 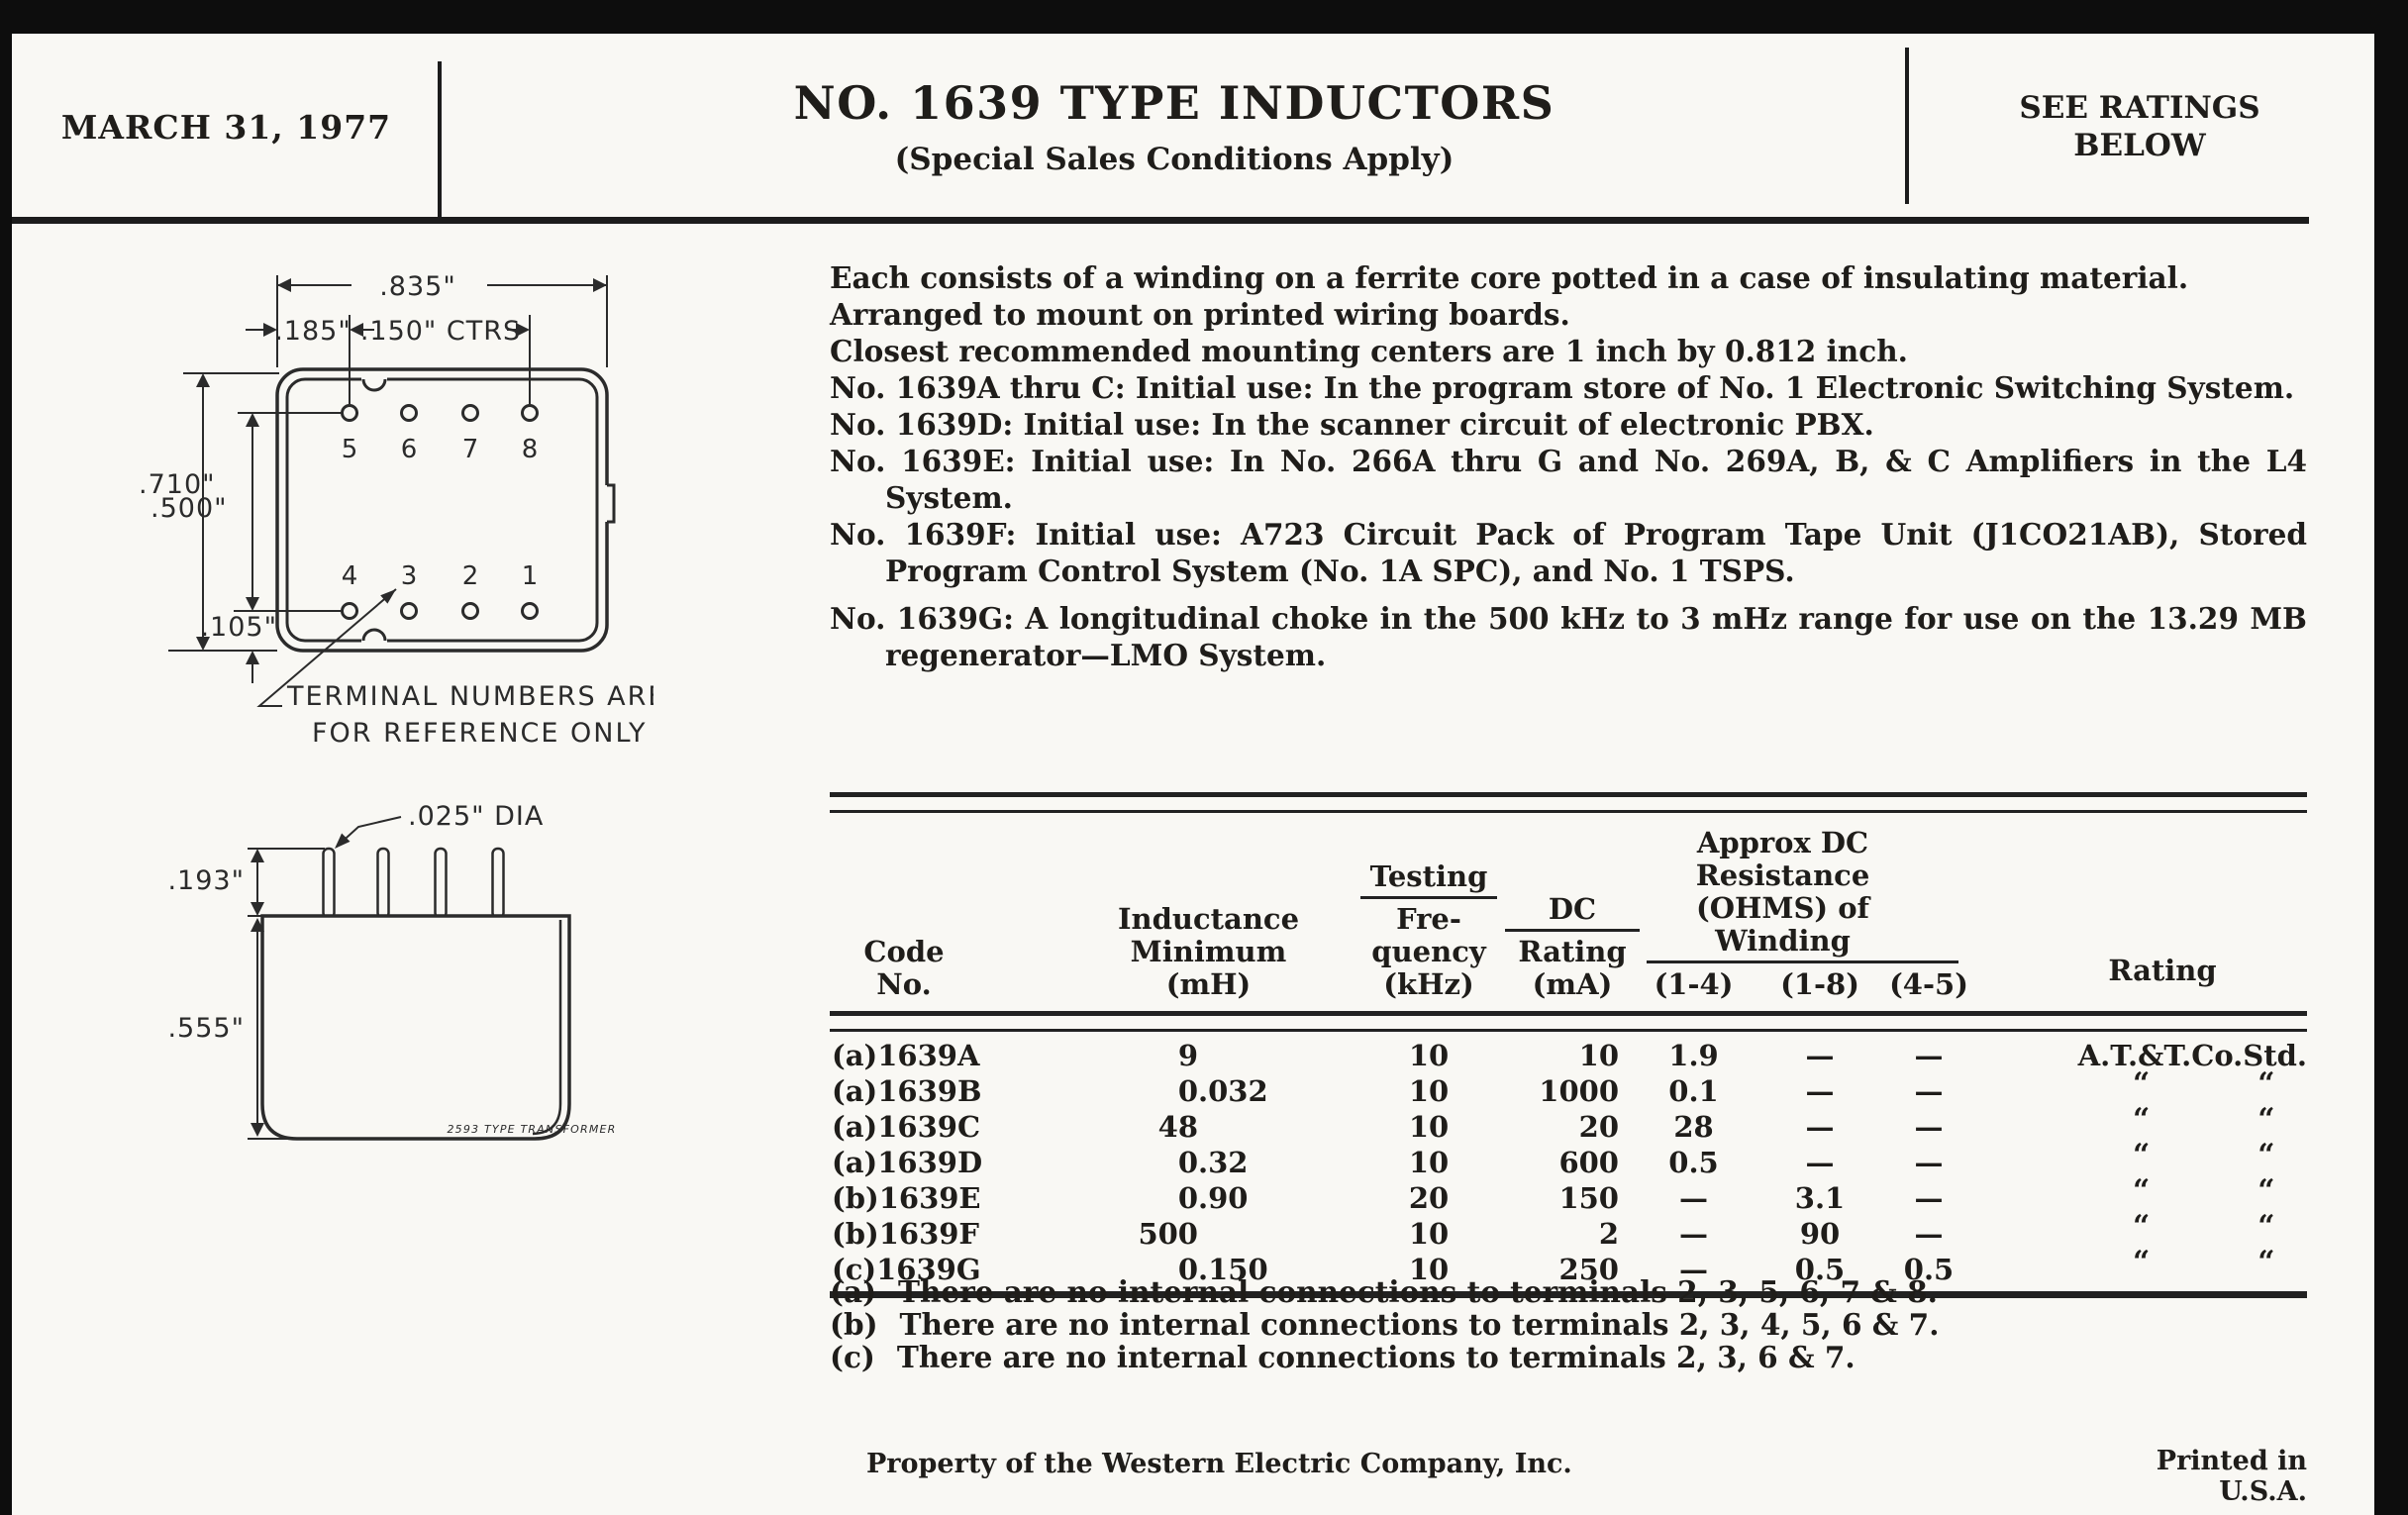 I want to click on frac-part, so click(x=1244, y=1055).